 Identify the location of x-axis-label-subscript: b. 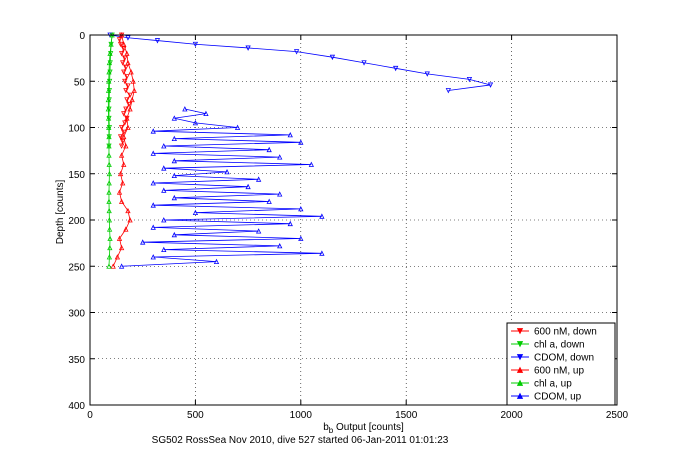
(331, 430).